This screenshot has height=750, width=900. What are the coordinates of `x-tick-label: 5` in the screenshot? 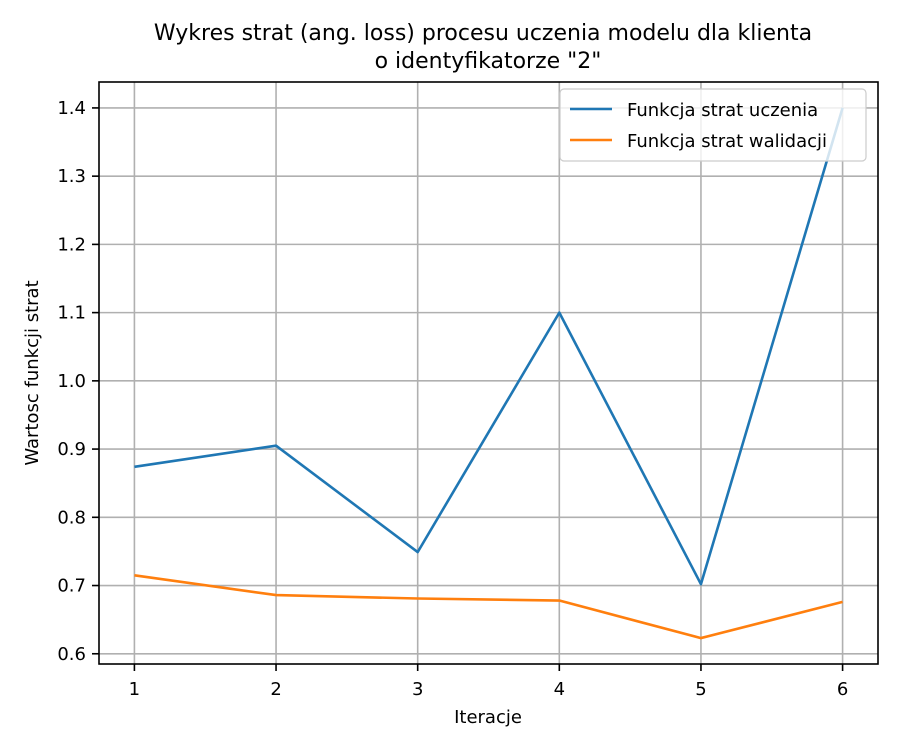 It's located at (700, 689).